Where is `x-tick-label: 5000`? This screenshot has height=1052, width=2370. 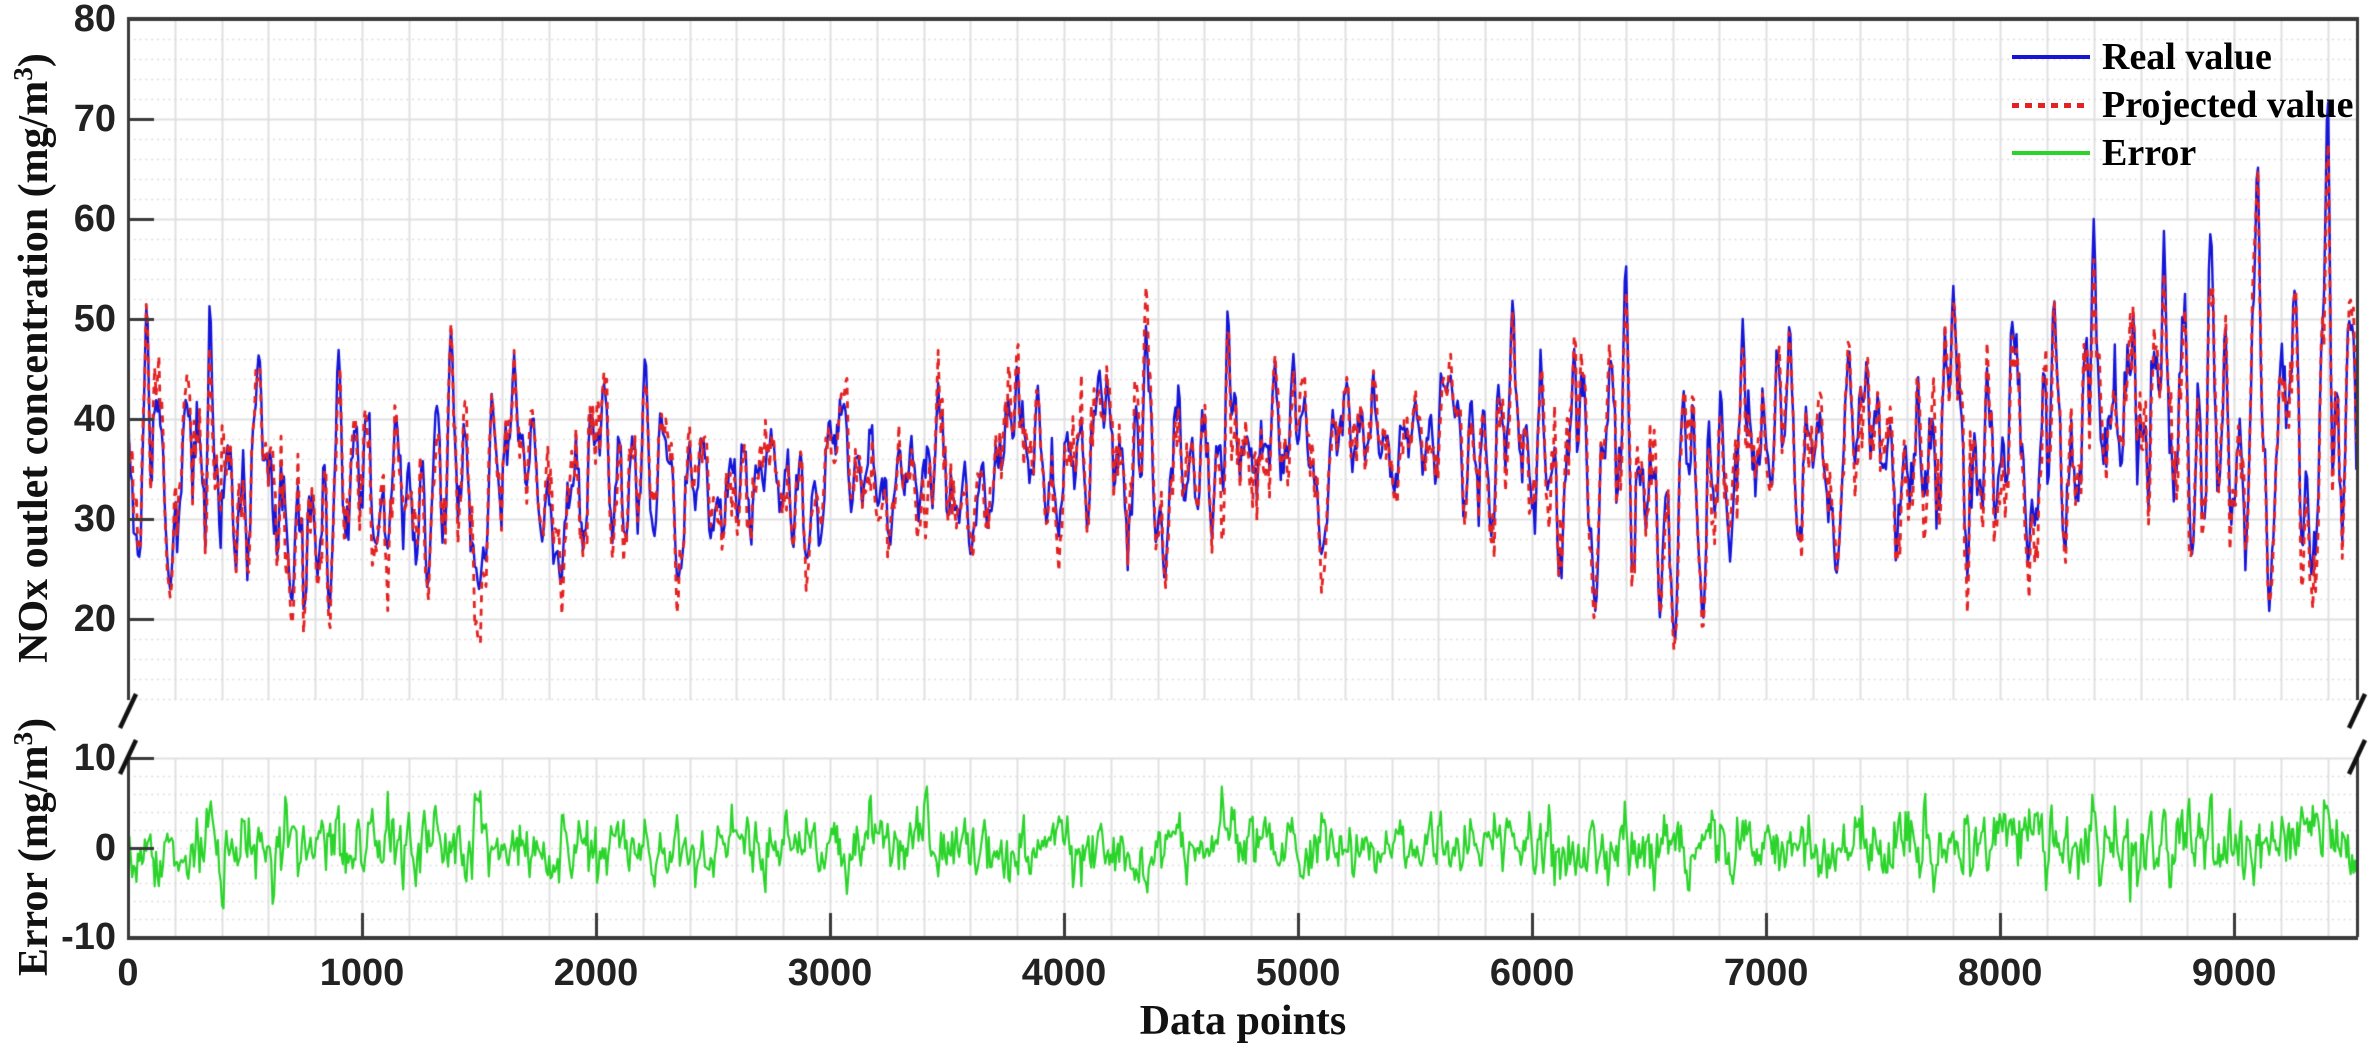 x-tick-label: 5000 is located at coordinates (1298, 973).